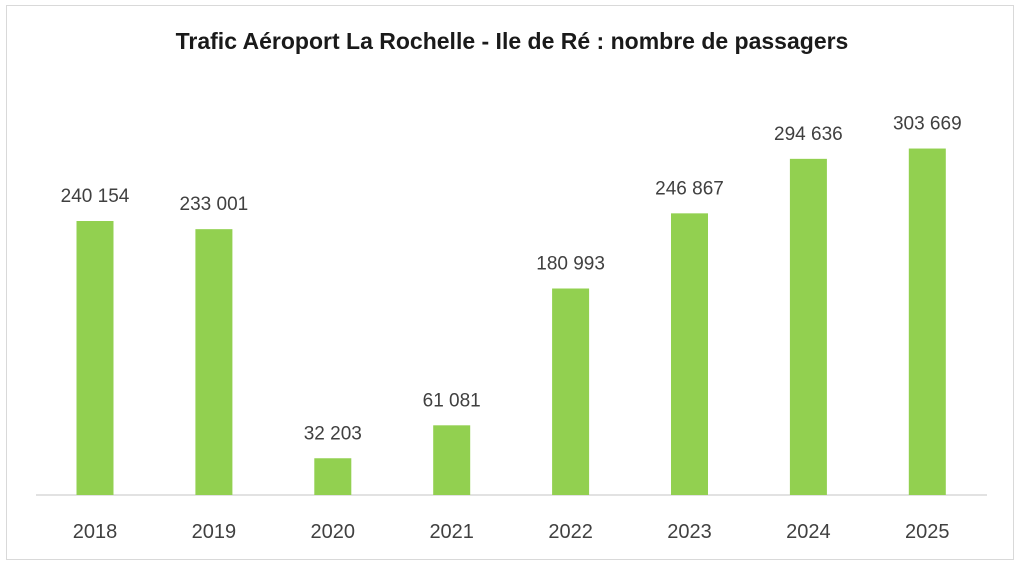 The height and width of the screenshot is (573, 1024). What do you see at coordinates (95, 358) in the screenshot?
I see `bar-2018` at bounding box center [95, 358].